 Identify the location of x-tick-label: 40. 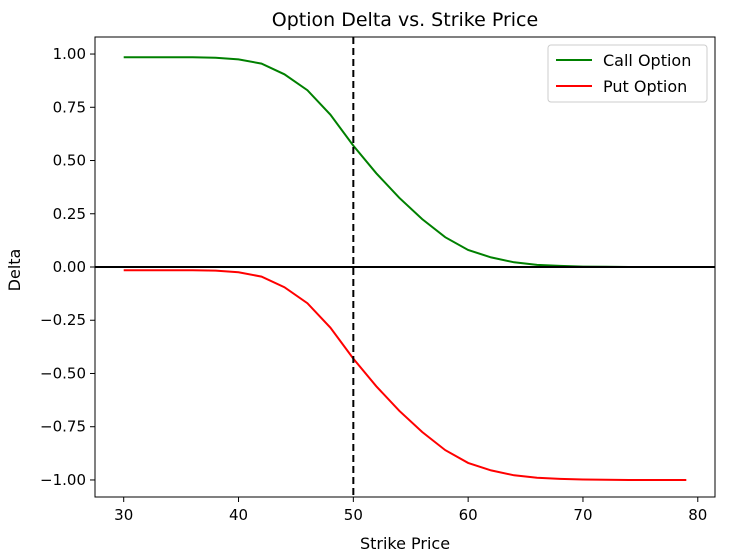
(238, 515).